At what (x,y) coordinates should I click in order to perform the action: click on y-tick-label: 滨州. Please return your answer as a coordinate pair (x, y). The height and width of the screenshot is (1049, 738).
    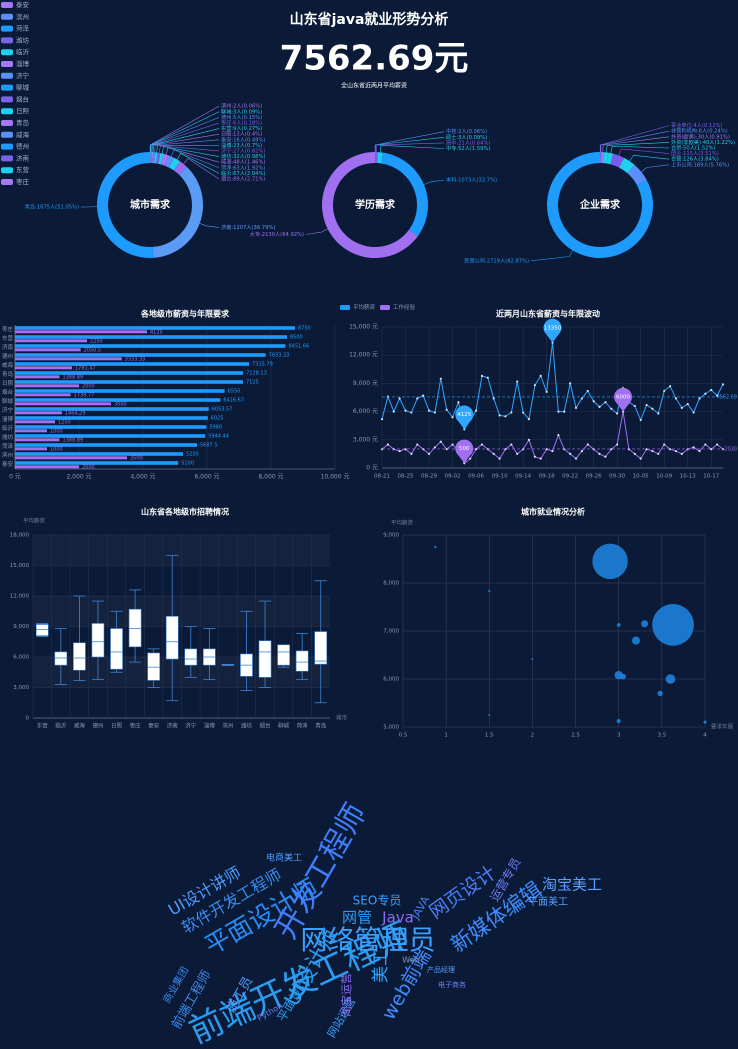
    Looking at the image, I should click on (7, 455).